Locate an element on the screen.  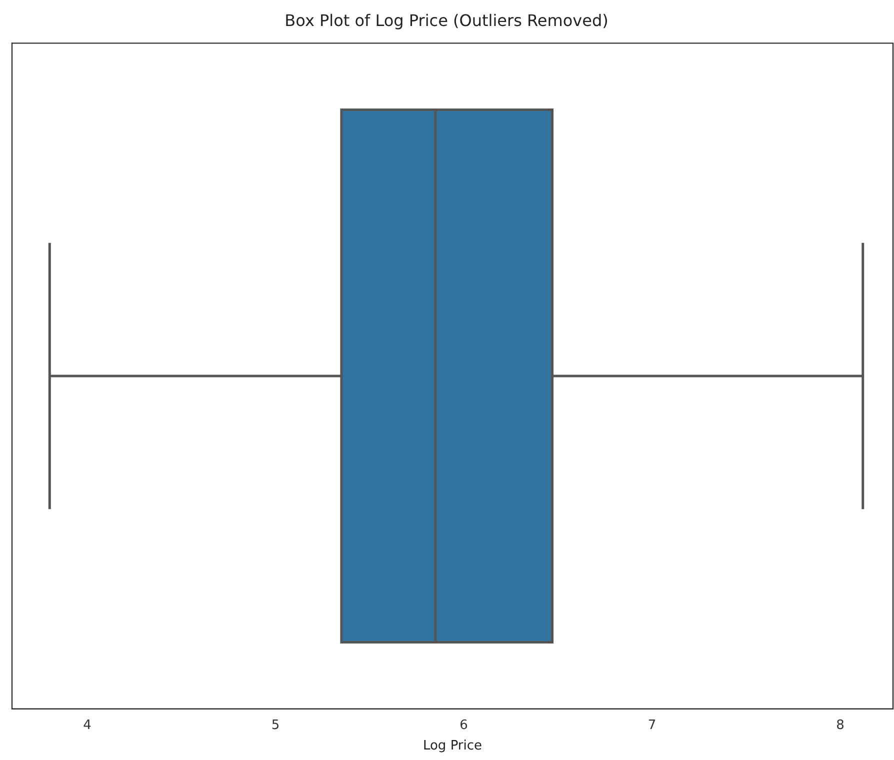
x-tick-label: 6 is located at coordinates (464, 725).